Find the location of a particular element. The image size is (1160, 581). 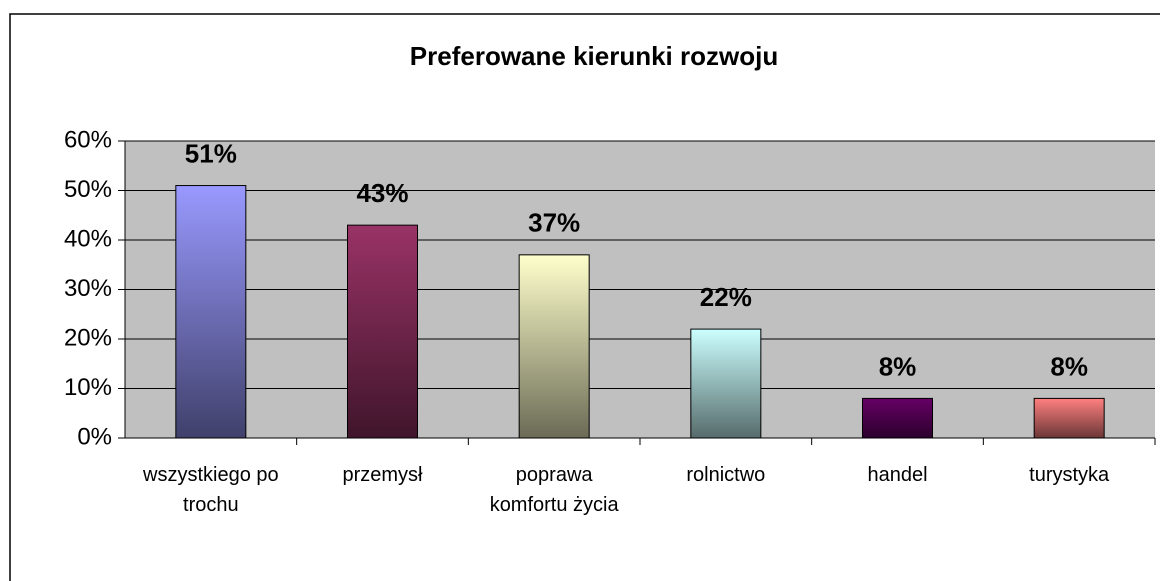

value-label: 43% is located at coordinates (382, 193).